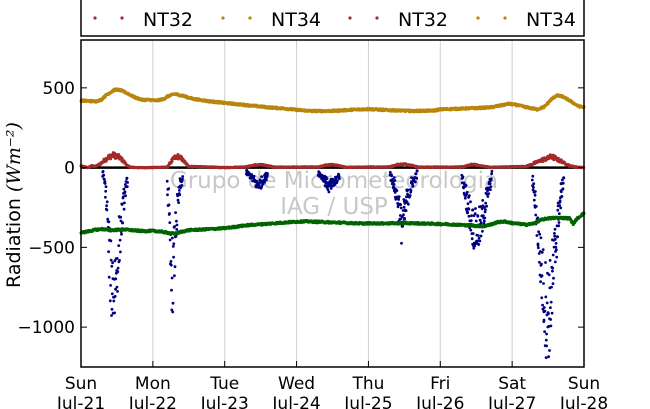  I want to click on watermark-line-2: IAG / USP, so click(334, 207).